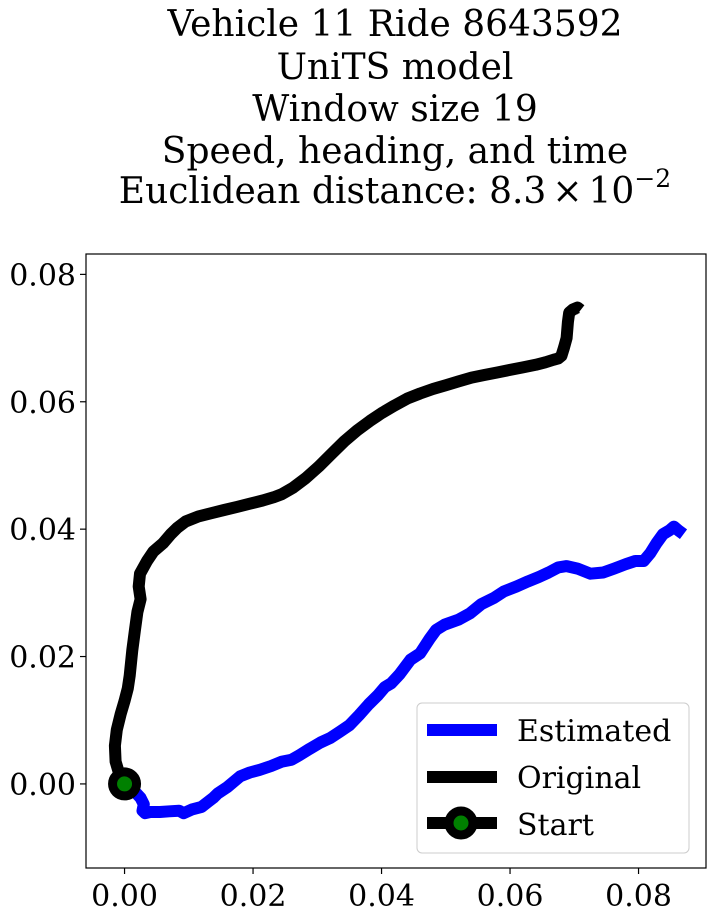 The image size is (712, 916). I want to click on title-line-1: Vehicle 11 Ride 8643592, so click(394, 24).